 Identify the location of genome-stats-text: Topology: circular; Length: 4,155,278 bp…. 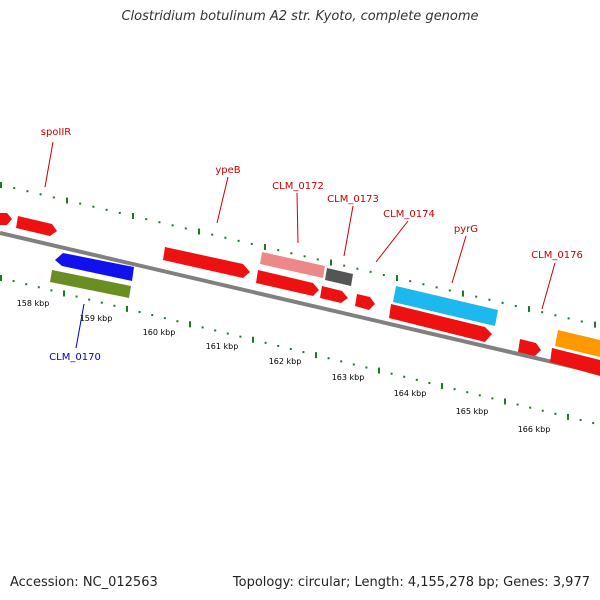
(411, 582).